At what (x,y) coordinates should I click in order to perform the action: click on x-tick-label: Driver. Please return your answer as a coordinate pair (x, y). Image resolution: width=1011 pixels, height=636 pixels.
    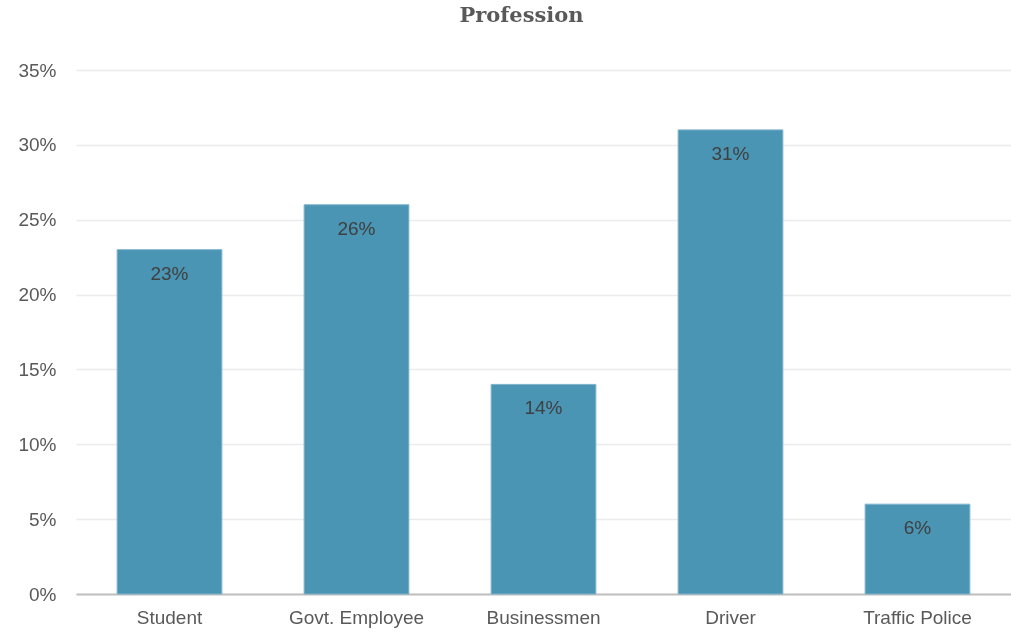
    Looking at the image, I should click on (731, 617).